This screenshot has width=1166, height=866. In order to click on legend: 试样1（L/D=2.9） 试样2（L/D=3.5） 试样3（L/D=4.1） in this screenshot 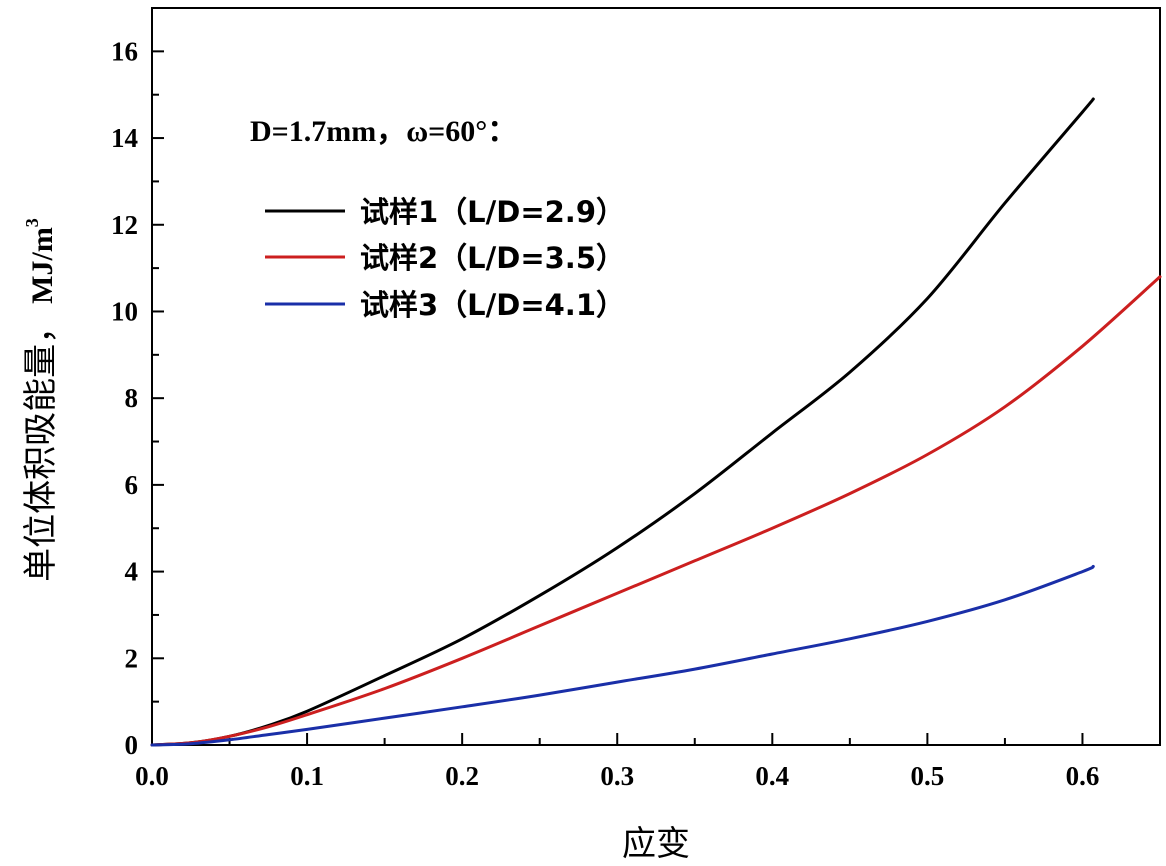, I will do `click(445, 258)`.